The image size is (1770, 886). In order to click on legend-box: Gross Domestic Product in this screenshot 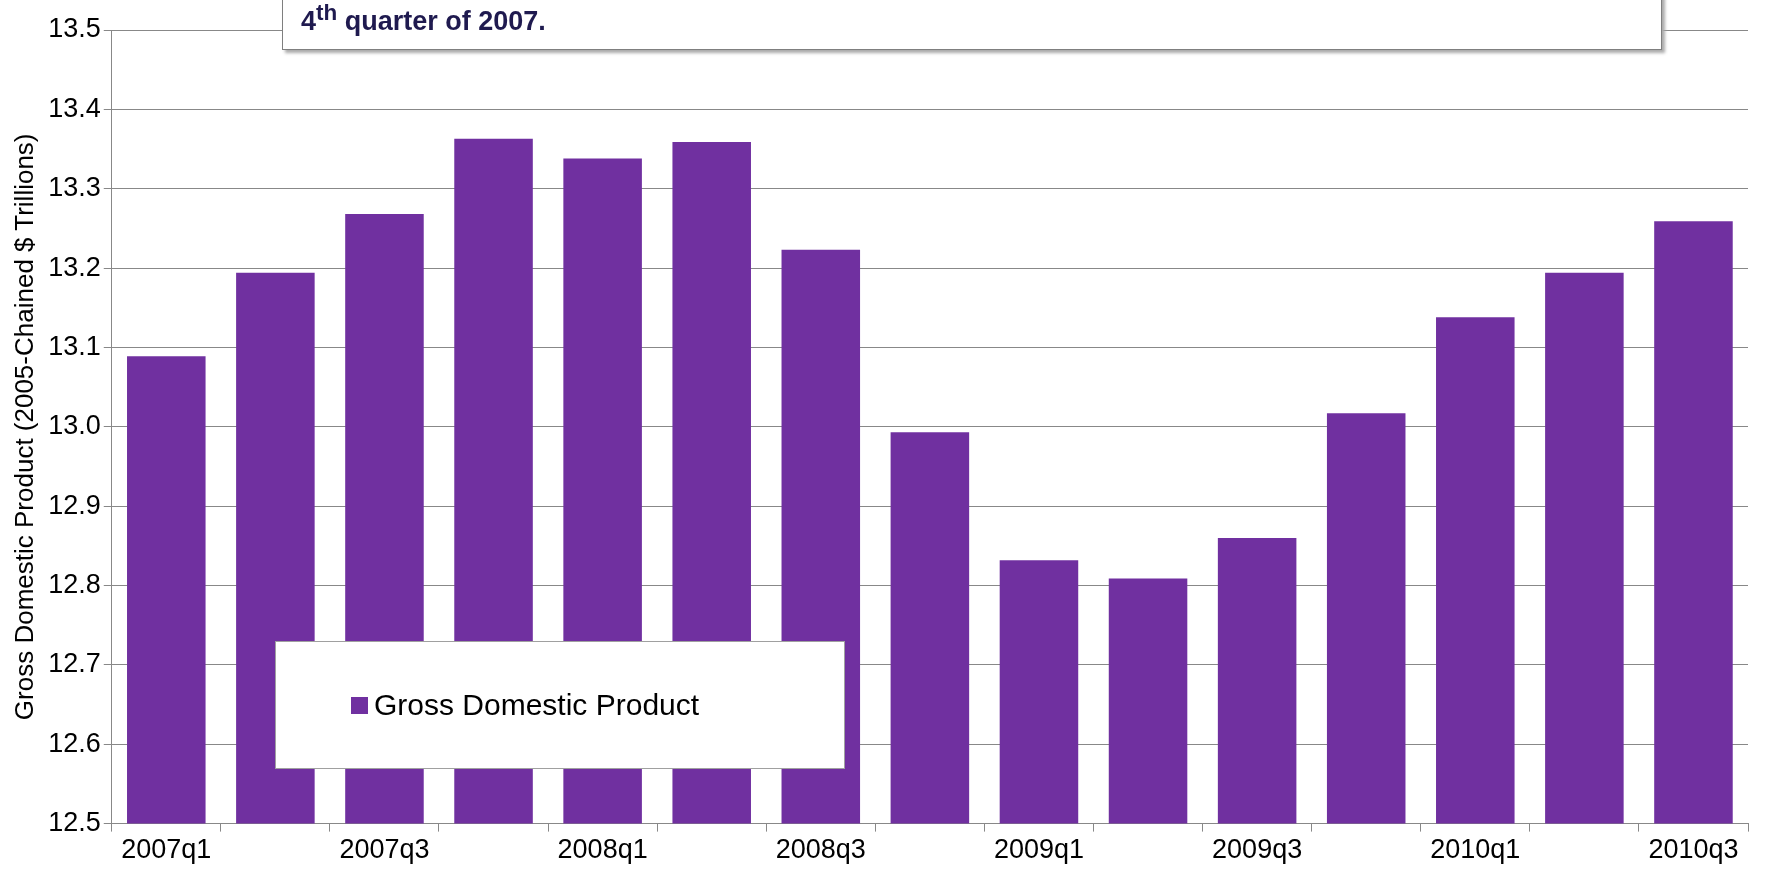, I will do `click(560, 705)`.